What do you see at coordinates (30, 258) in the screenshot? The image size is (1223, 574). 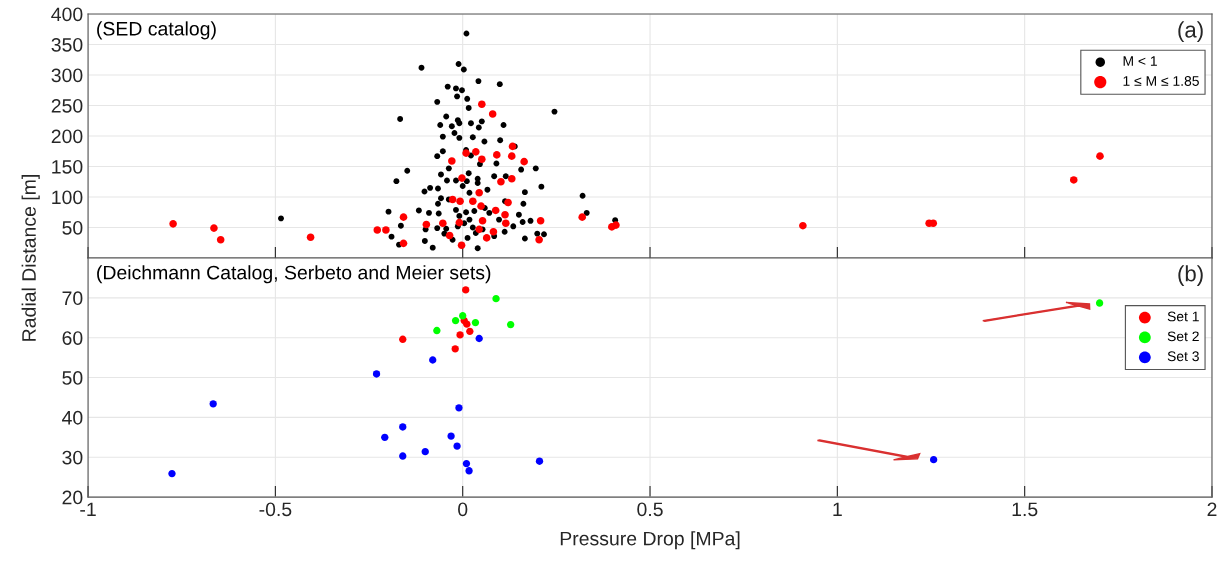 I see `y-axis-title: Radial Distance [m]` at bounding box center [30, 258].